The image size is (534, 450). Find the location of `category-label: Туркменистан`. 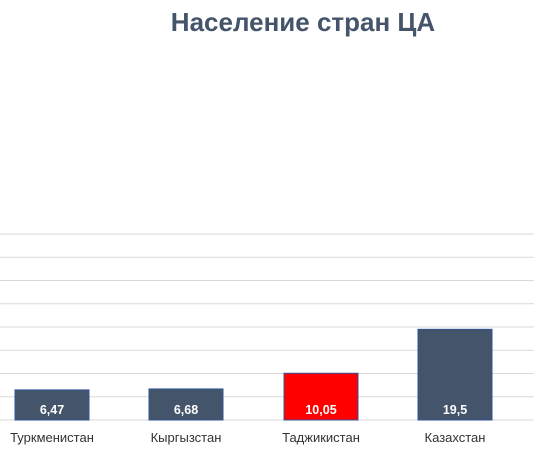

category-label: Туркменистан is located at coordinates (52, 437).